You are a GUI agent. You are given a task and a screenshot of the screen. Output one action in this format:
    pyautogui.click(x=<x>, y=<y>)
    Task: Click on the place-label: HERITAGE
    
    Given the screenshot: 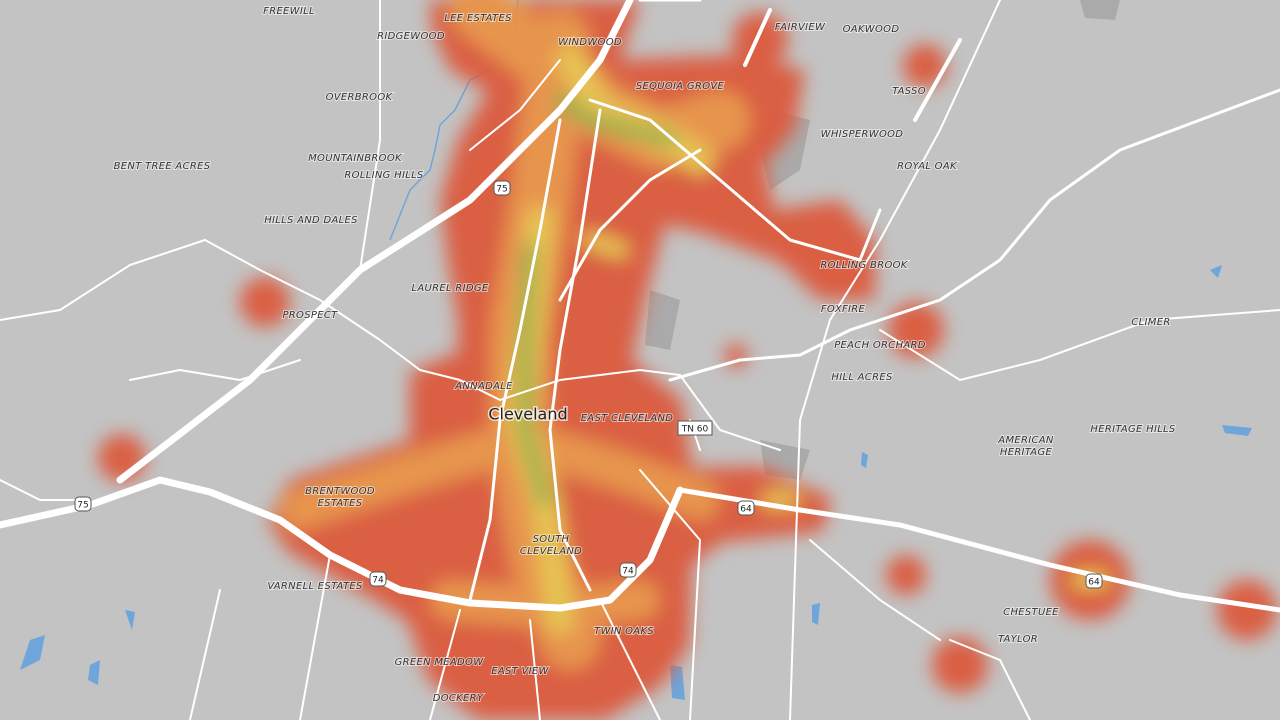 What is the action you would take?
    pyautogui.click(x=1026, y=452)
    